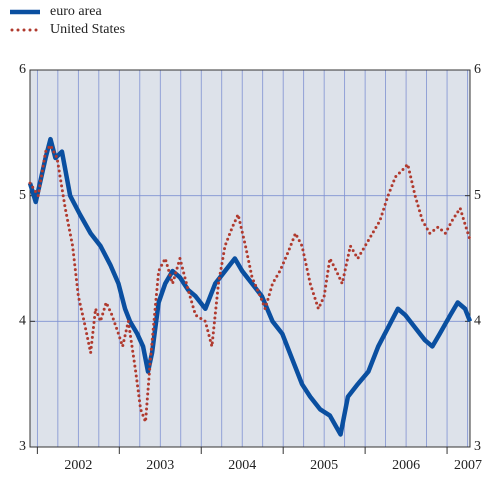 This screenshot has width=491, height=477. I want to click on x-tick-label: 2003, so click(160, 465).